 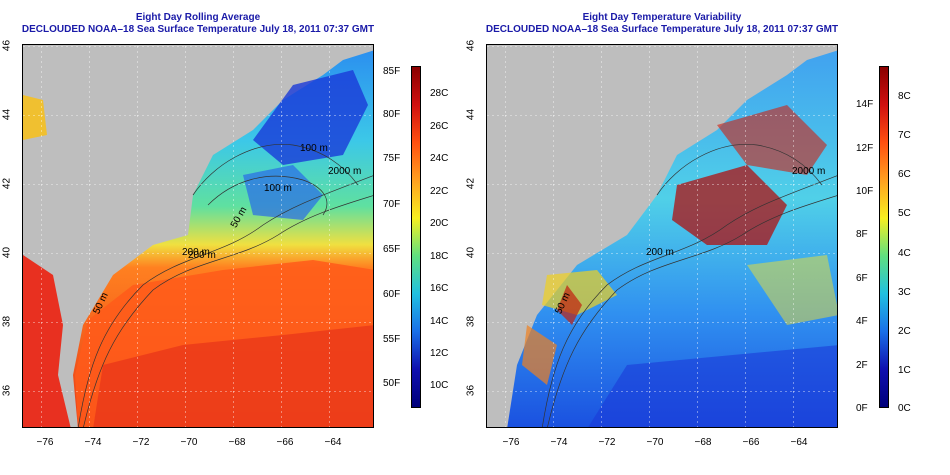 What do you see at coordinates (141, 442) in the screenshot?
I see `left-x-tick: −72` at bounding box center [141, 442].